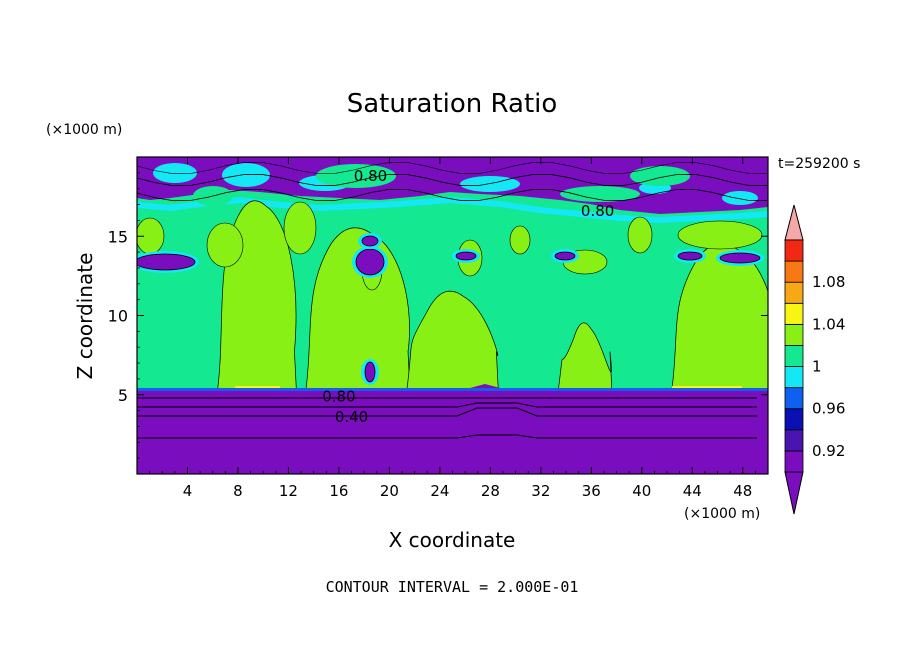 The image size is (904, 654). Describe the element at coordinates (452, 587) in the screenshot. I see `contour-interval-label: CONTOUR INTERVAL = 2.000E-01` at that location.